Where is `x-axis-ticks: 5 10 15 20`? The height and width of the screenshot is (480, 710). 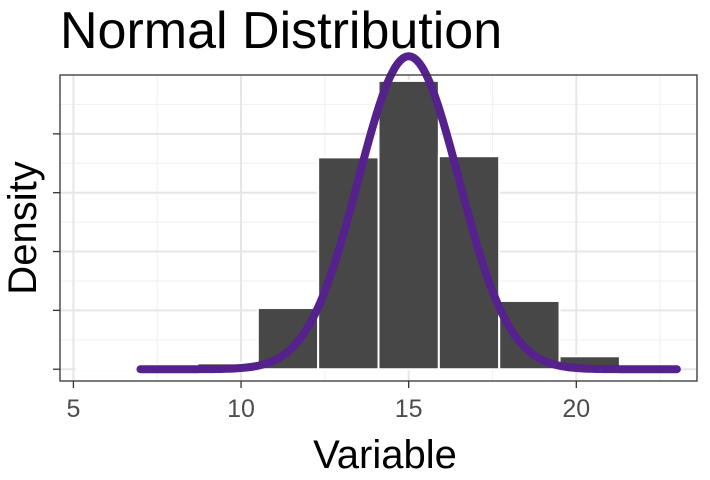
x-axis-ticks: 5 10 15 20 is located at coordinates (328, 402).